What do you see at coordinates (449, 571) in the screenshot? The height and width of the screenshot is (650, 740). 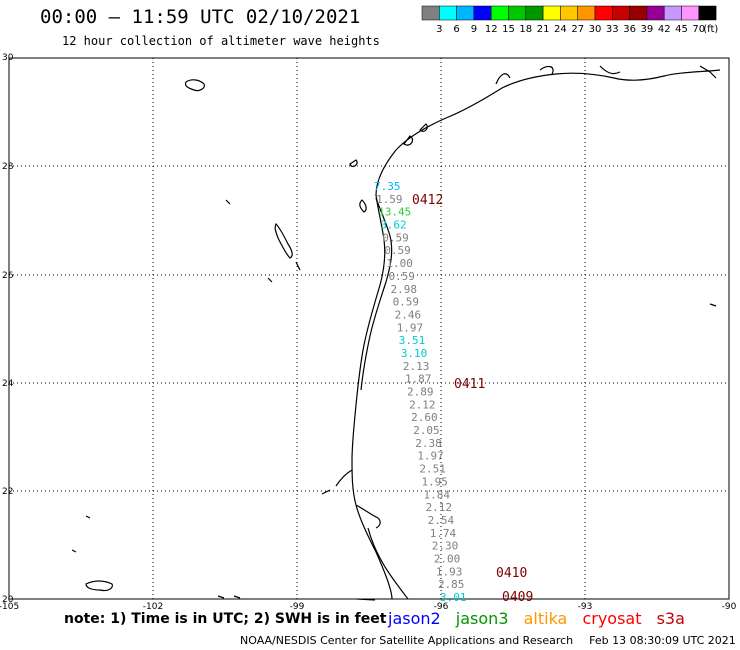 I see `swh-value: 1.93` at bounding box center [449, 571].